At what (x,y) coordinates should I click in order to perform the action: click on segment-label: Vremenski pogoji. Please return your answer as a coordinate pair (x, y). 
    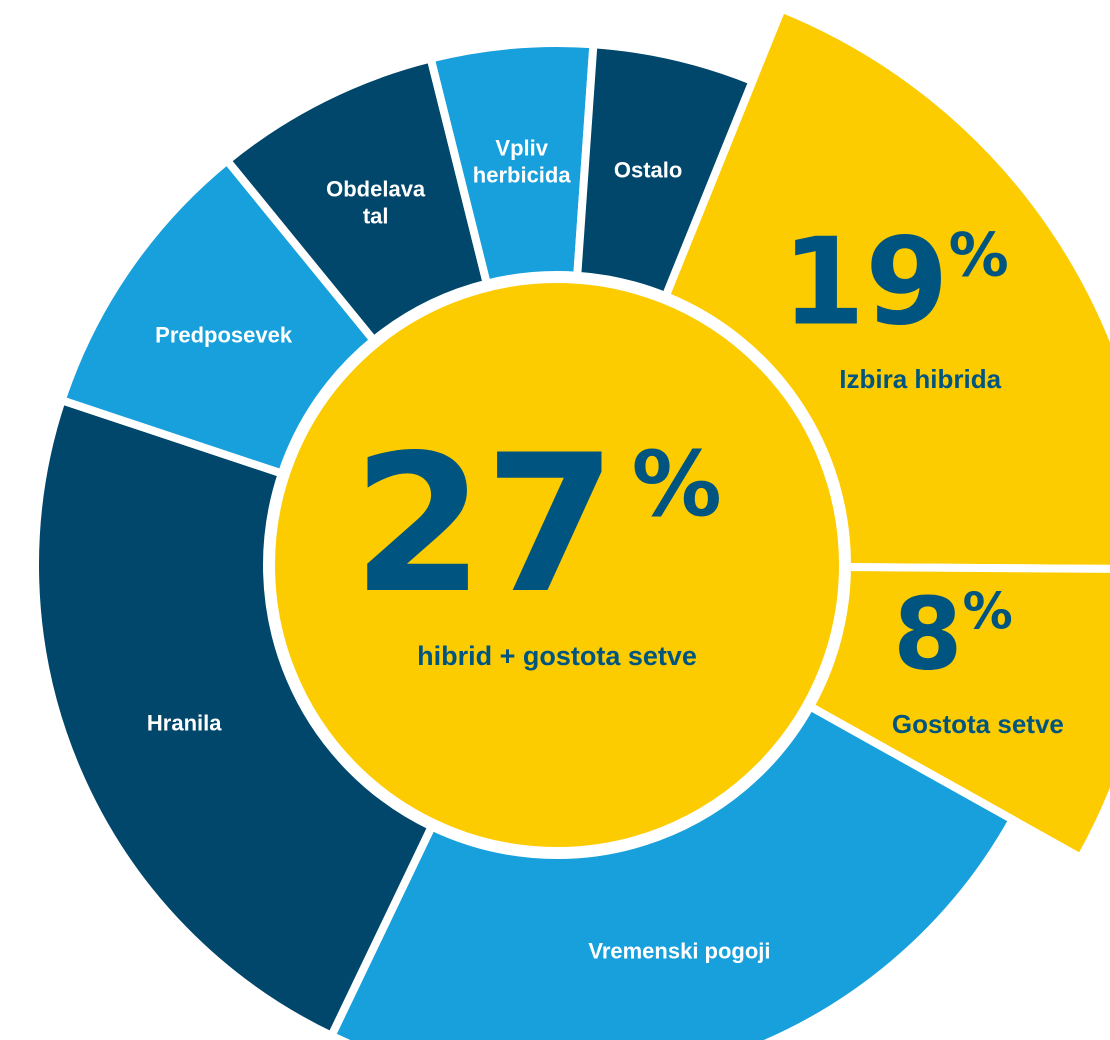
    Looking at the image, I should click on (679, 951).